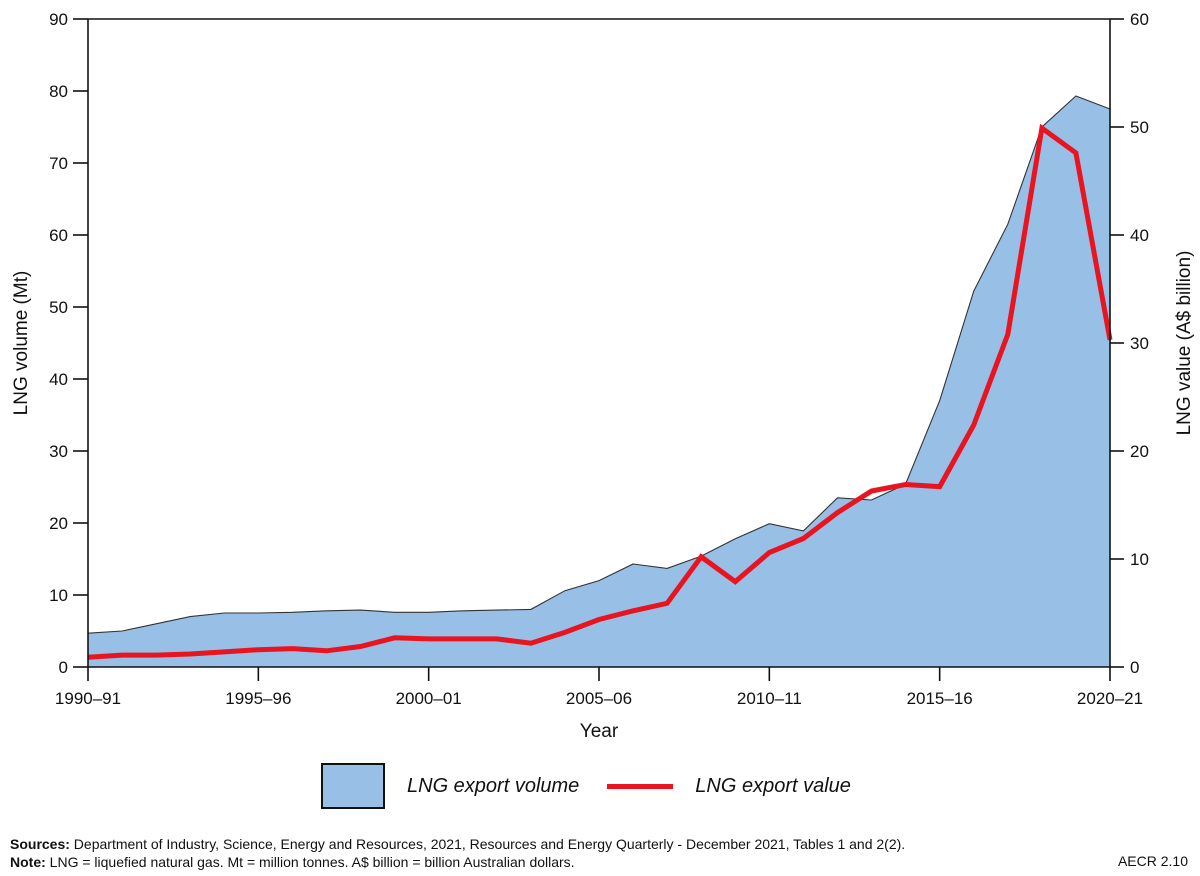  I want to click on y-left-tick-label: 40, so click(58, 379).